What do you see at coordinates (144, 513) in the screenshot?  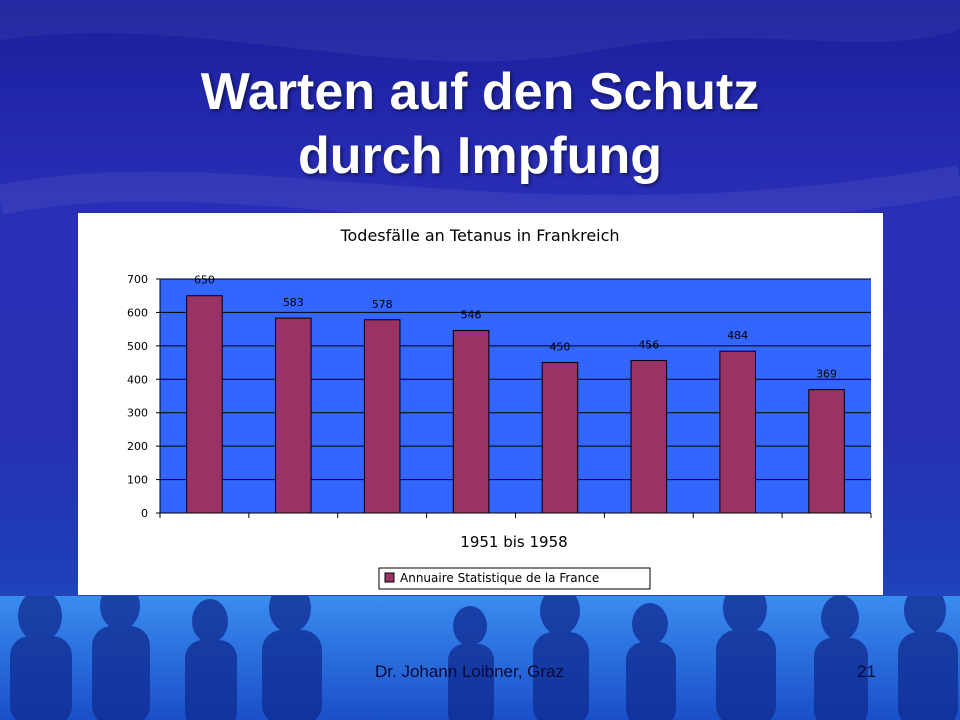 I see `y-tick-label: 0` at bounding box center [144, 513].